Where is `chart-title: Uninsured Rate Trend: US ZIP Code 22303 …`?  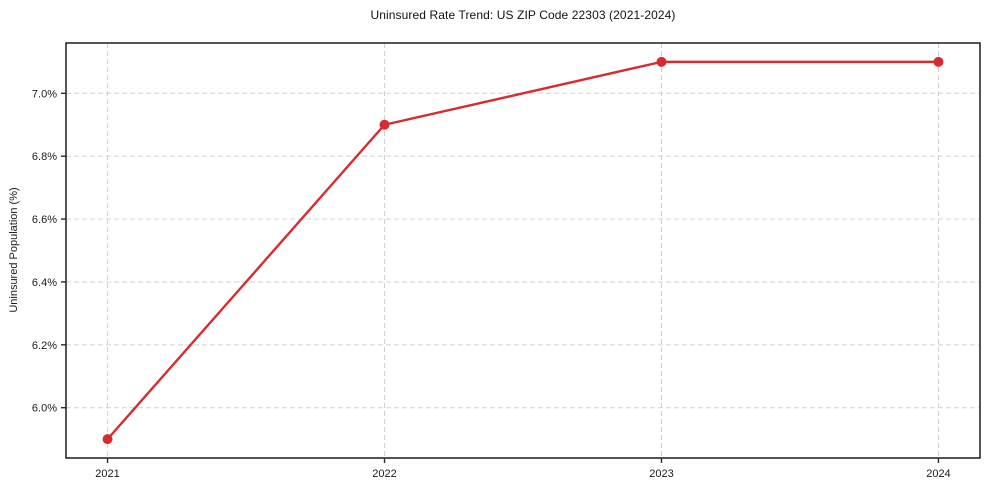
chart-title: Uninsured Rate Trend: US ZIP Code 22303 … is located at coordinates (523, 15).